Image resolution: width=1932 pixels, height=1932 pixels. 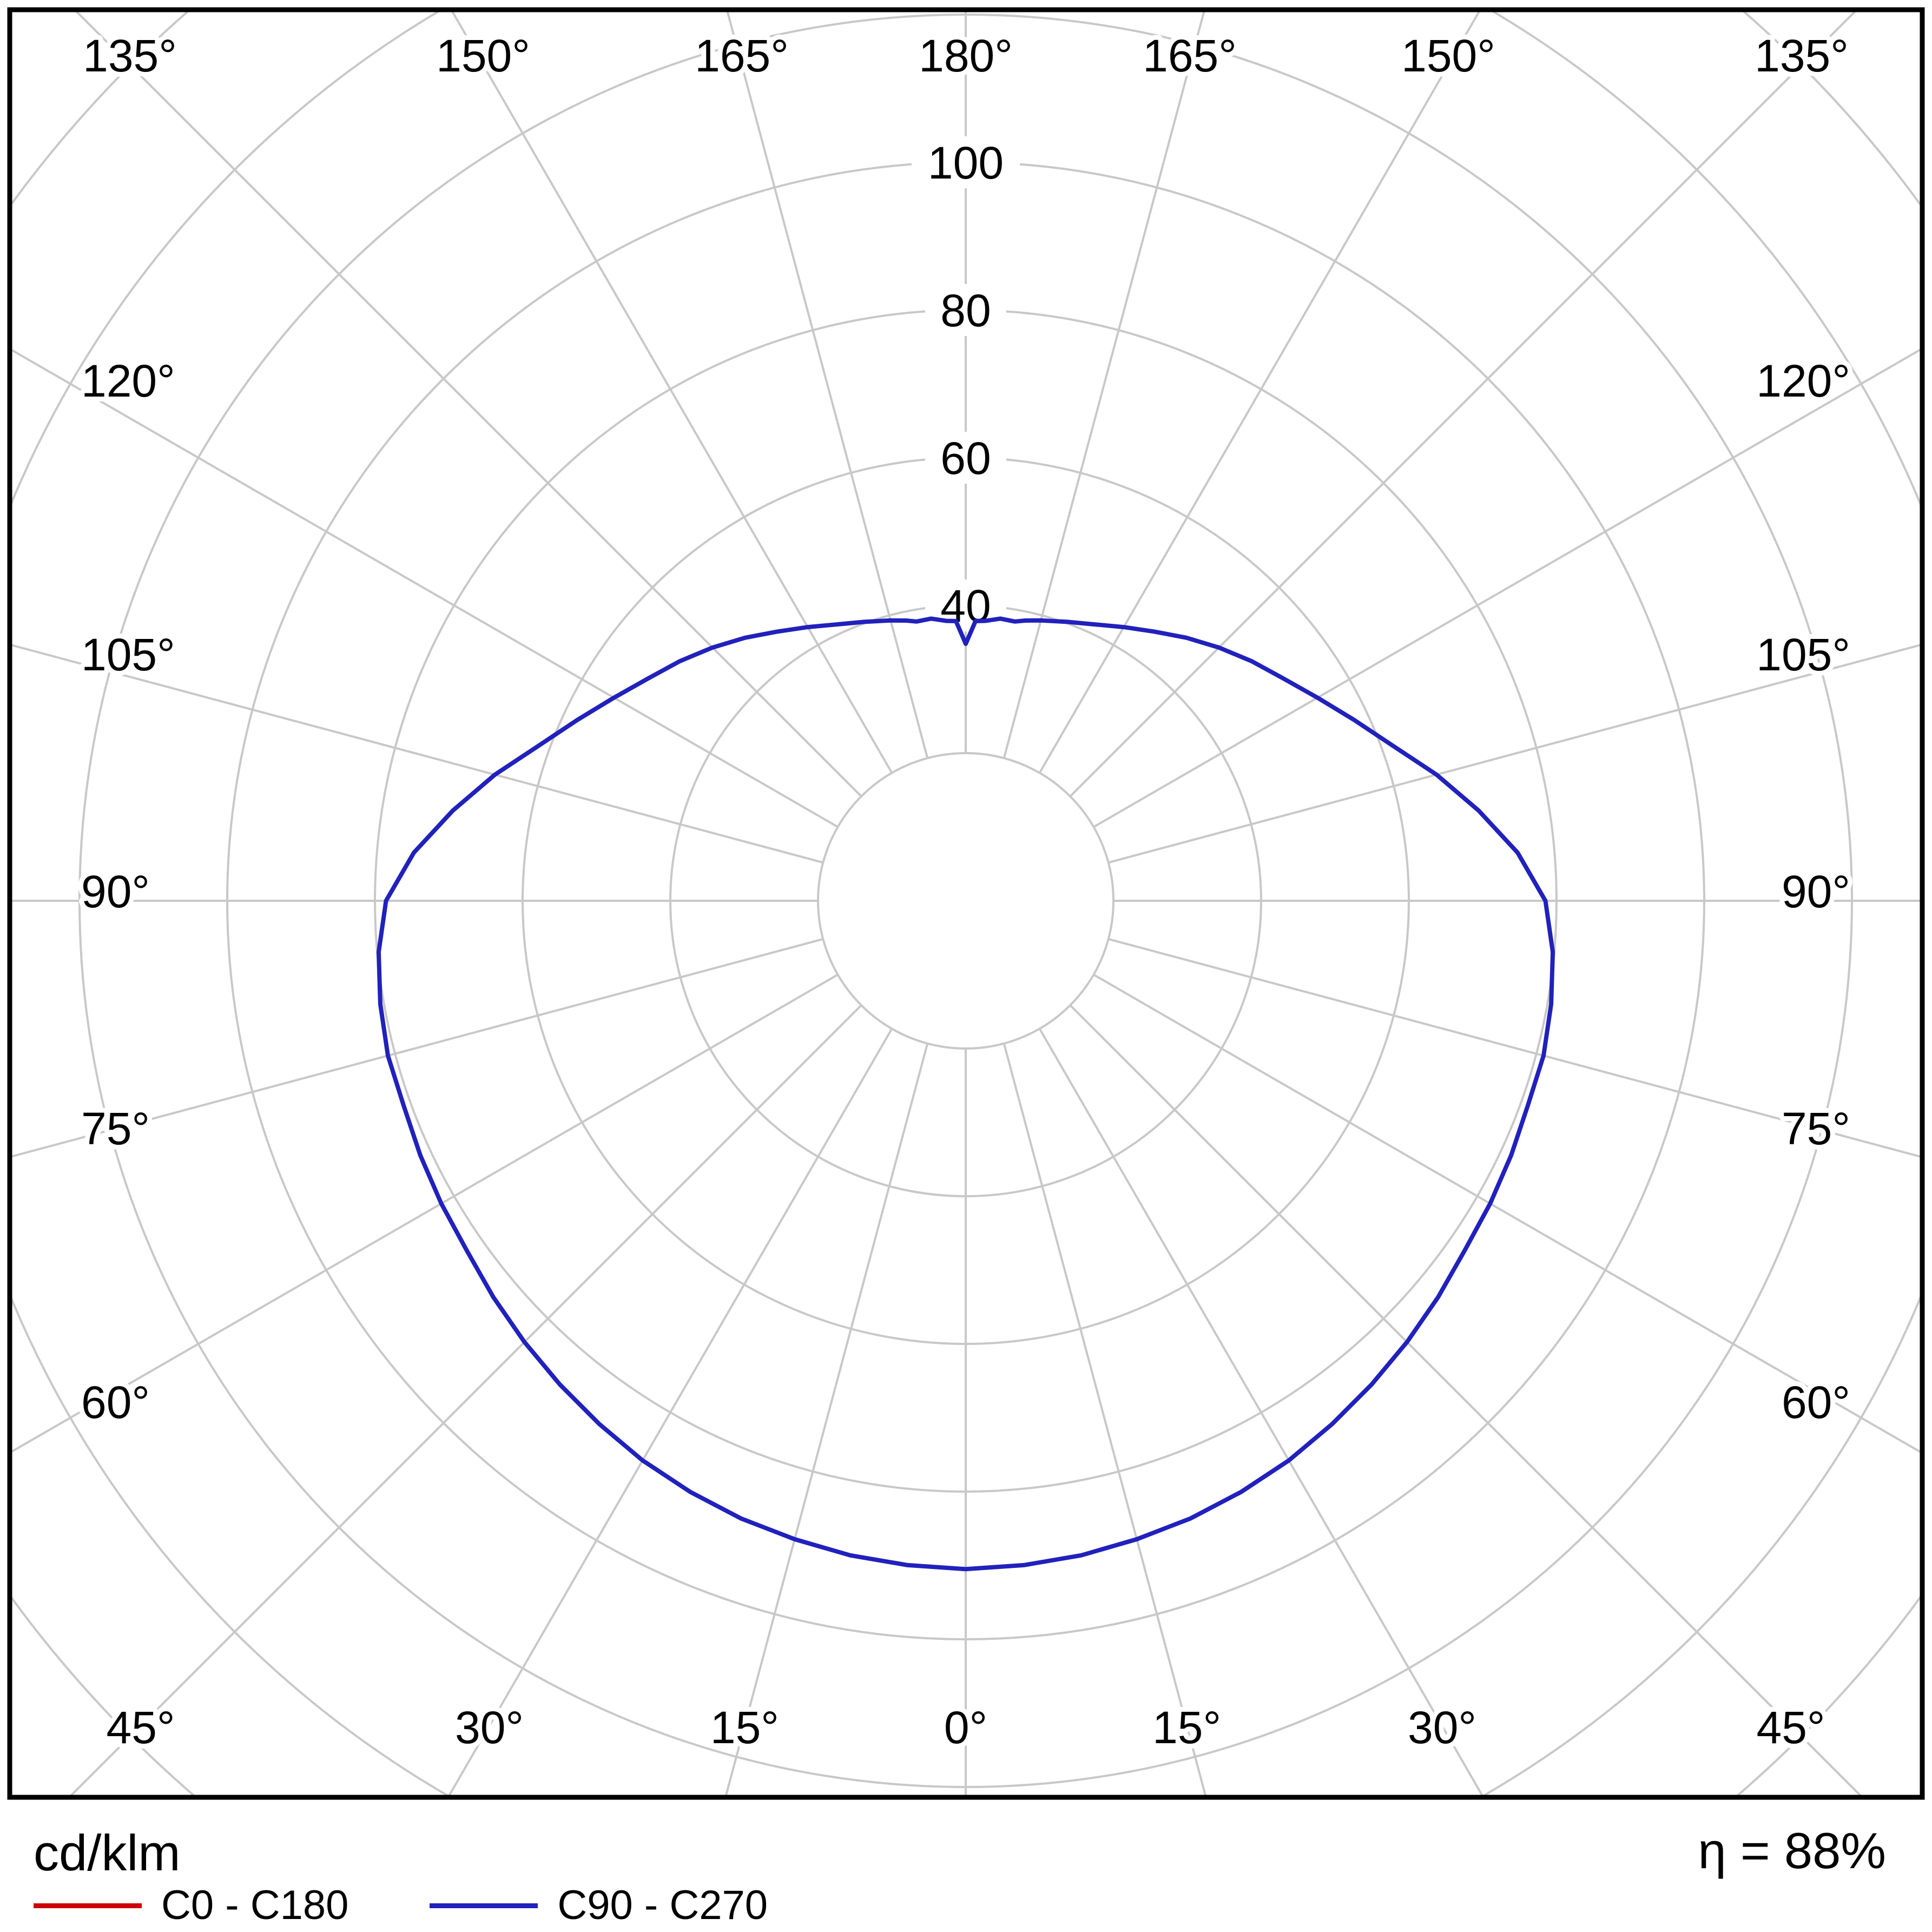 I want to click on units-label: cd/klm, so click(x=108, y=1852).